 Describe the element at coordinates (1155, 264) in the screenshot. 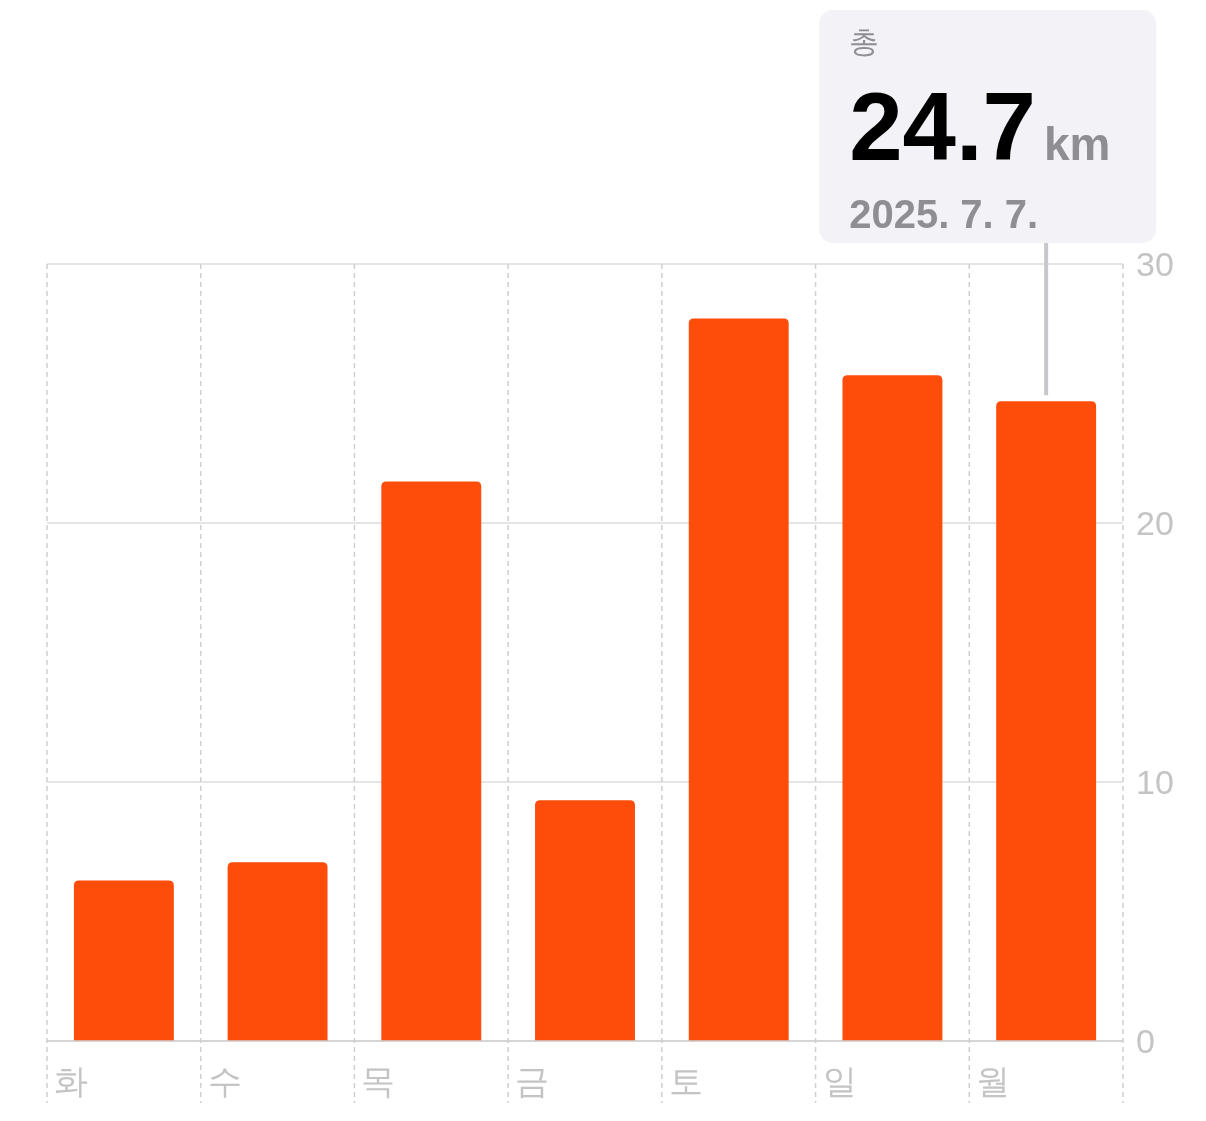

I see `y-tick-label: 30` at that location.